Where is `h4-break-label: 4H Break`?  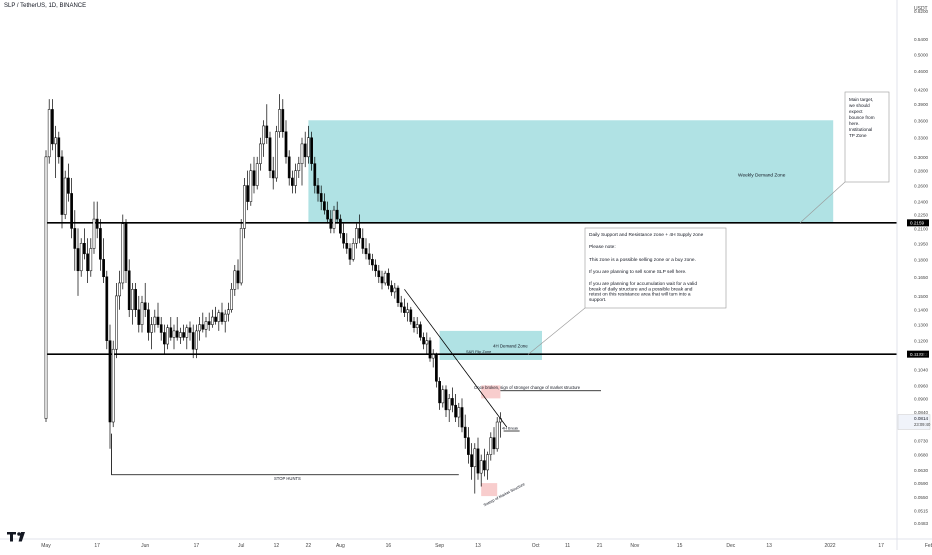
h4-break-label: 4H Break is located at coordinates (510, 427).